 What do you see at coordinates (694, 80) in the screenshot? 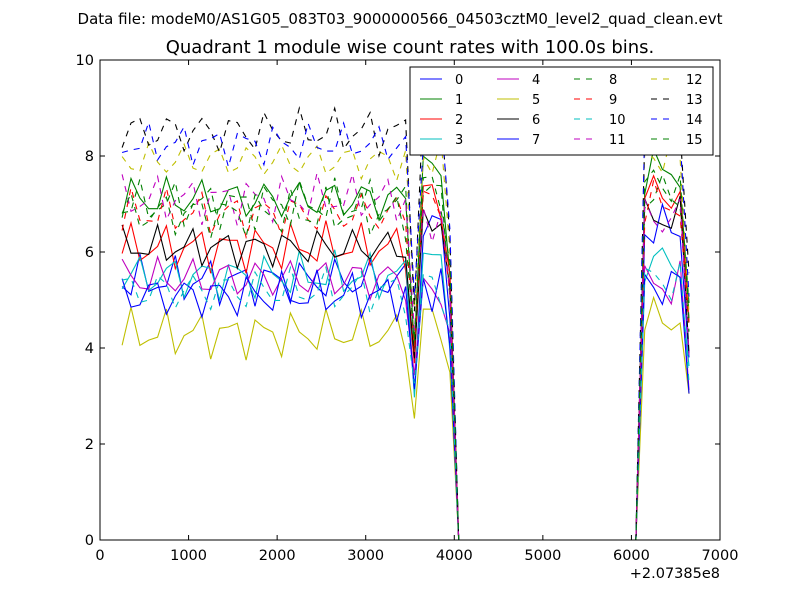
I see `legend-label-12: 12` at bounding box center [694, 80].